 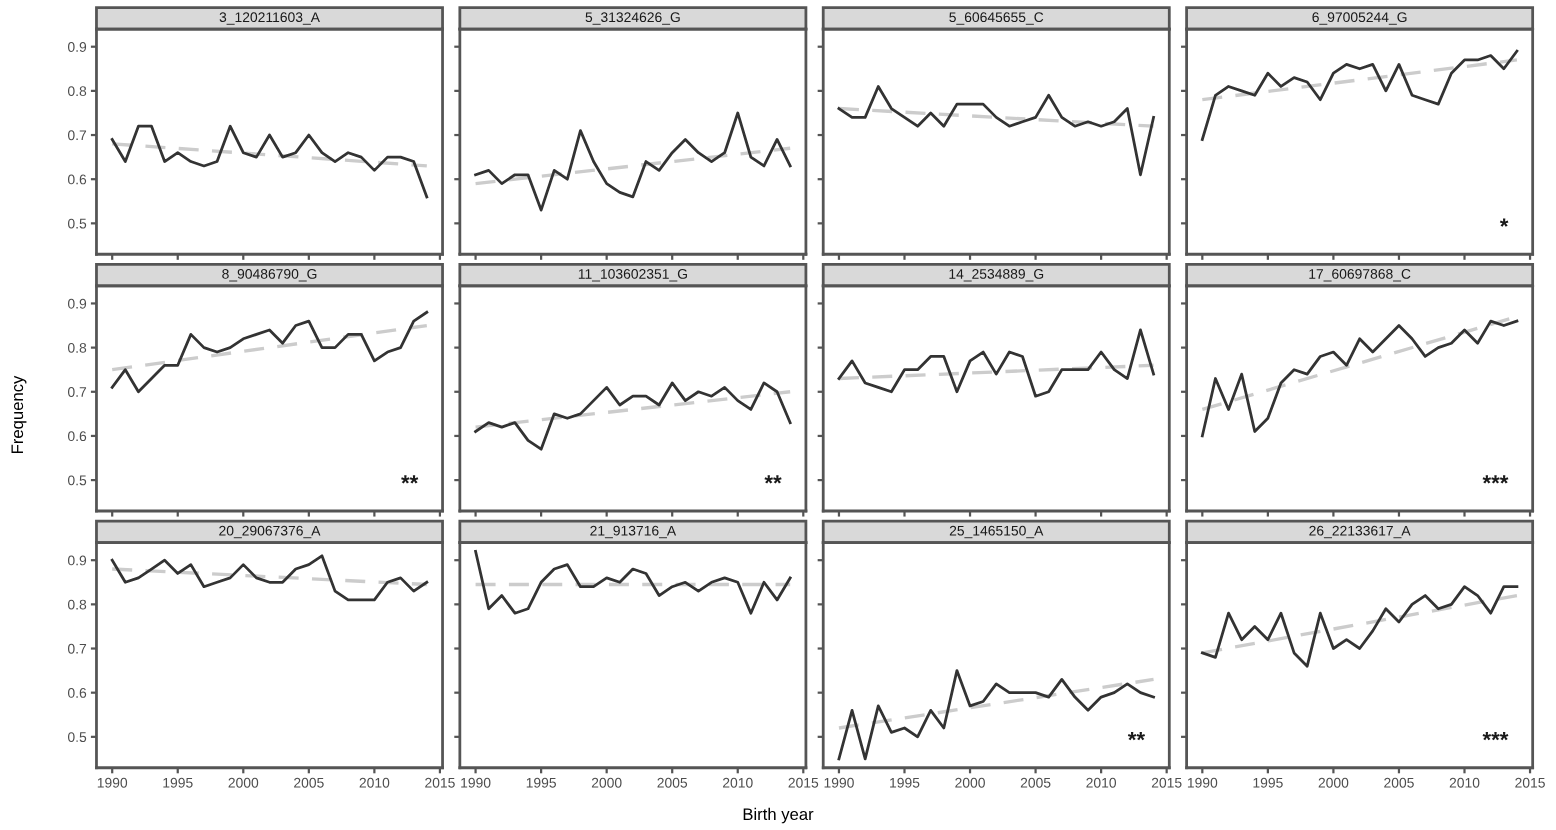 What do you see at coordinates (19, 414) in the screenshot?
I see `y-axis-title: Frequency` at bounding box center [19, 414].